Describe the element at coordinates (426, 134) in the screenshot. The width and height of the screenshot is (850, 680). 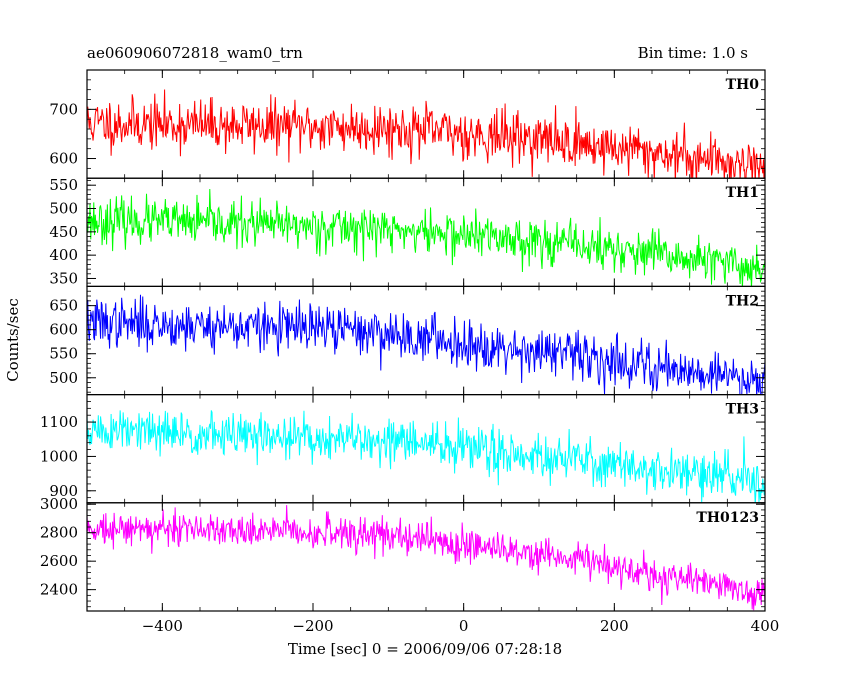
I see `series-line-th0` at that location.